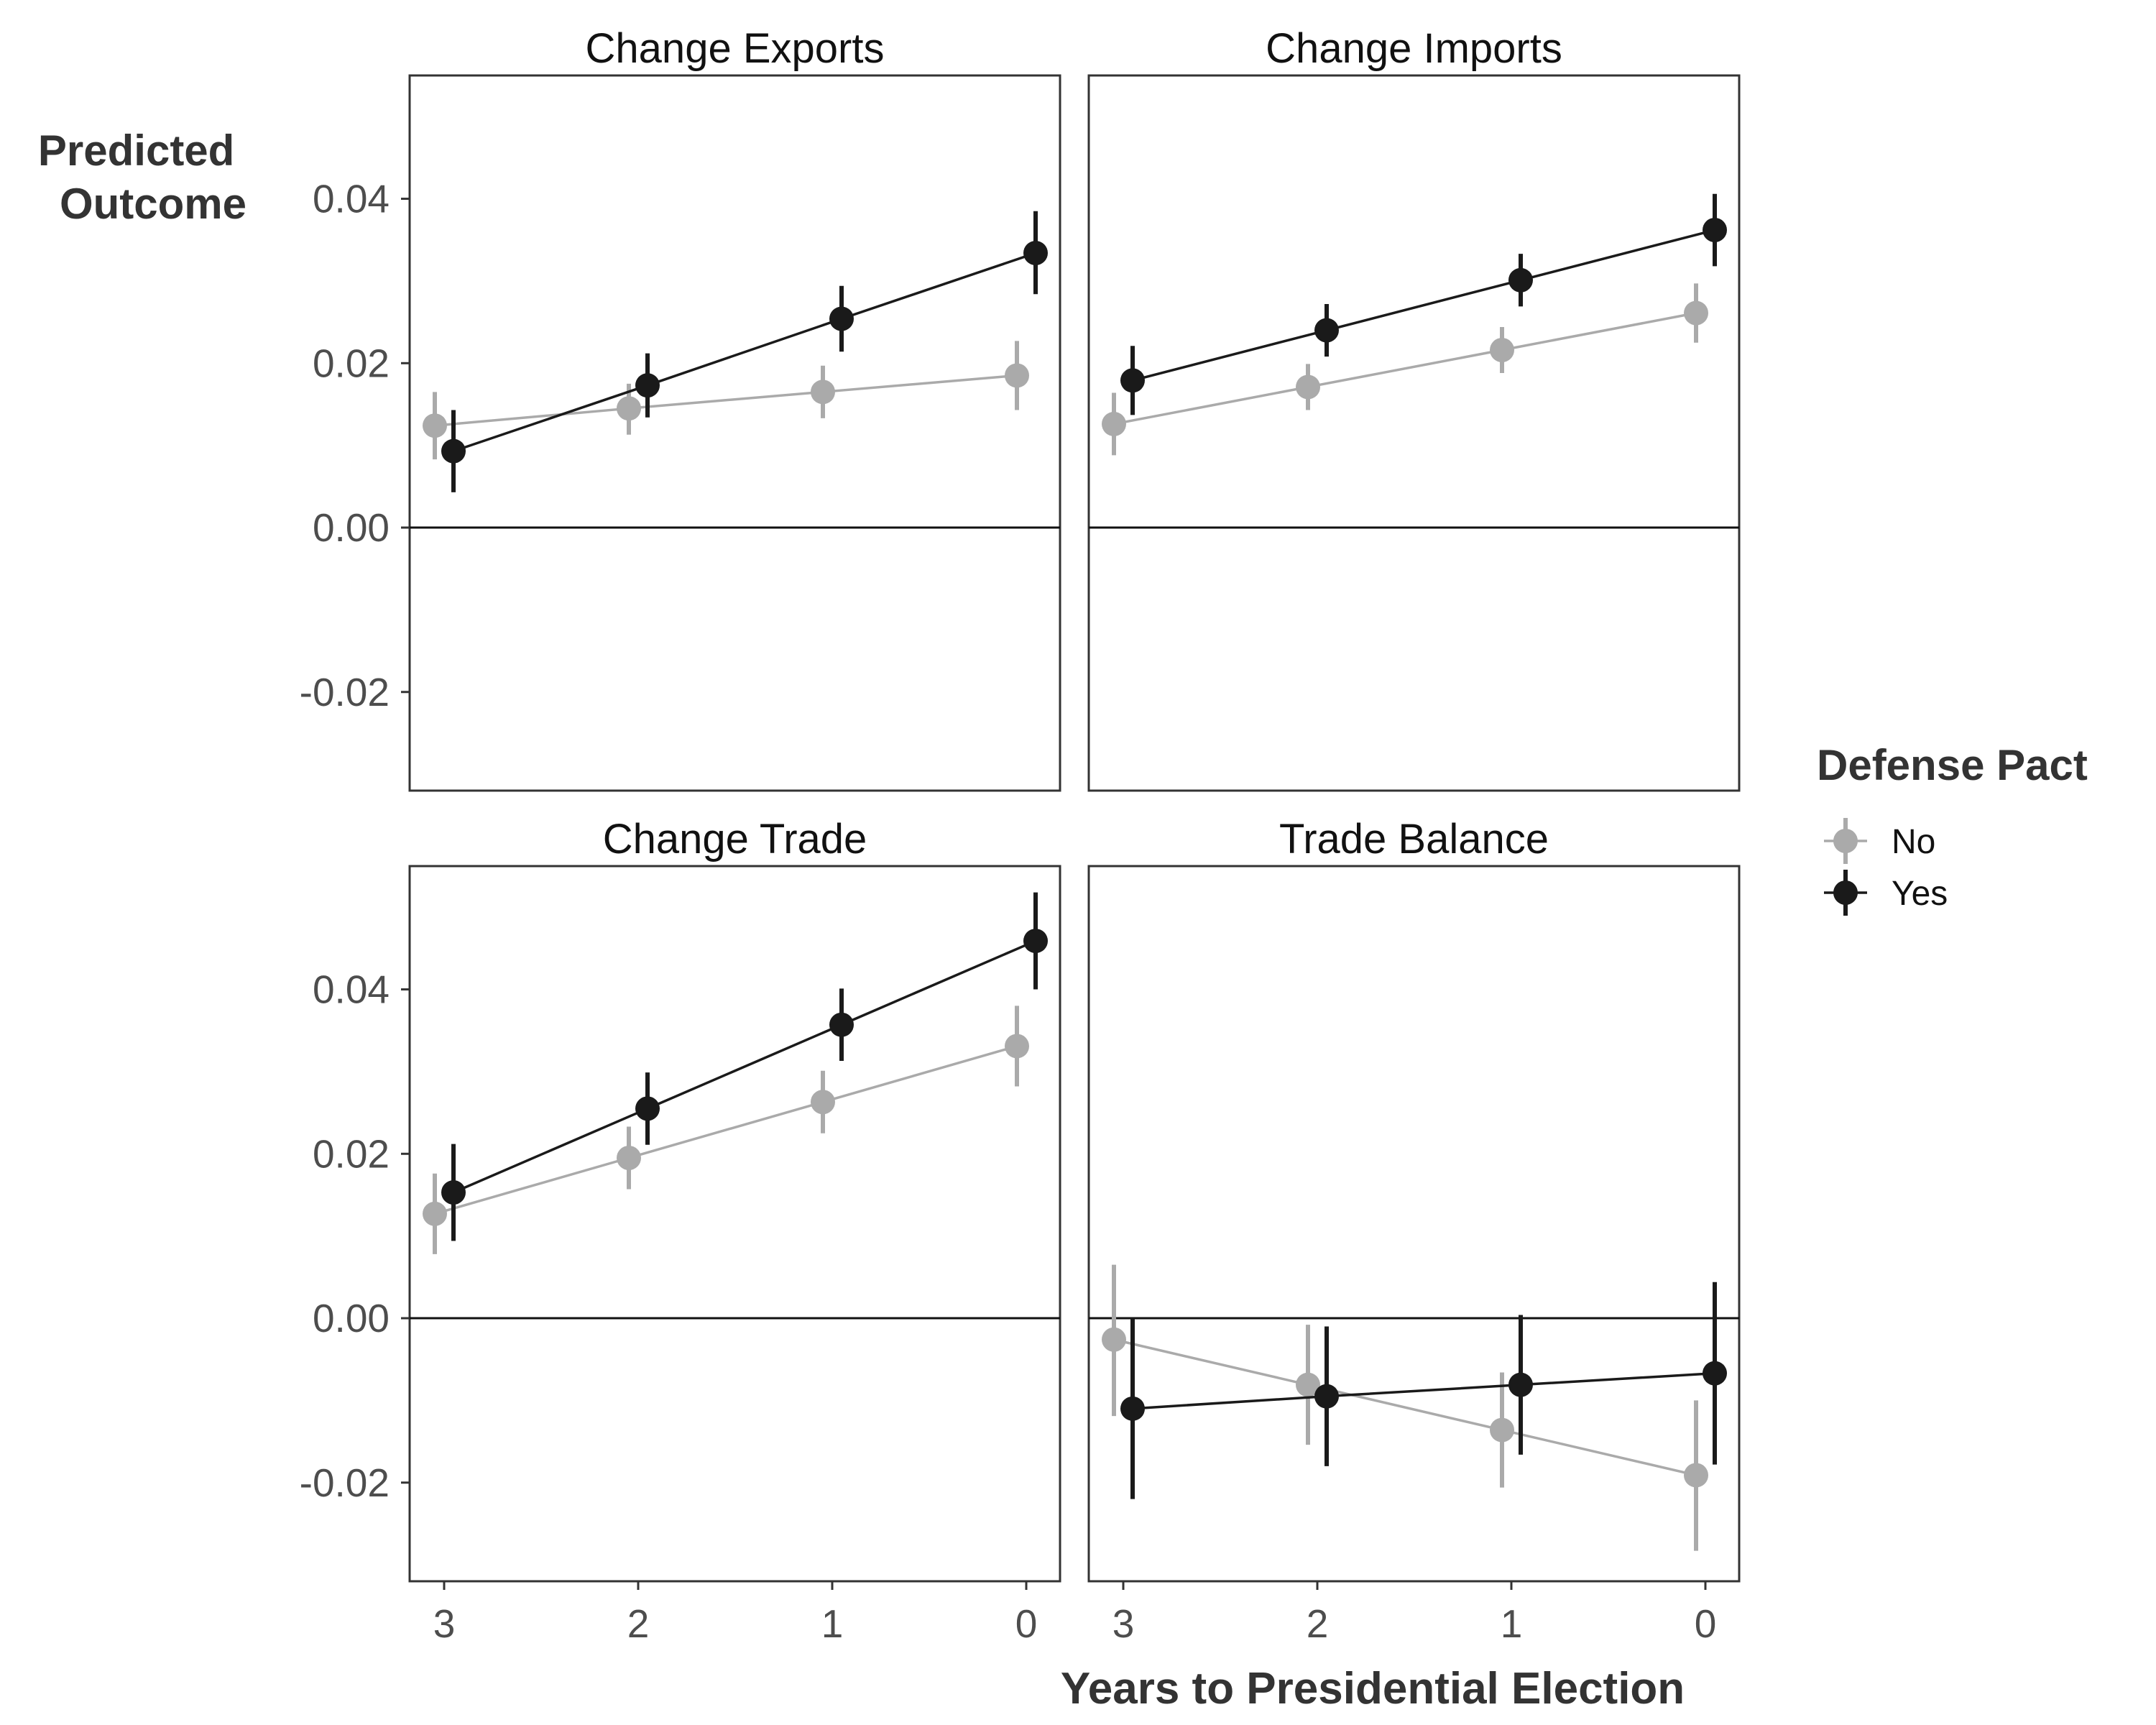 The width and height of the screenshot is (2156, 1725). Describe the element at coordinates (142, 177) in the screenshot. I see `y-axis-title: Predicted Outcome` at that location.